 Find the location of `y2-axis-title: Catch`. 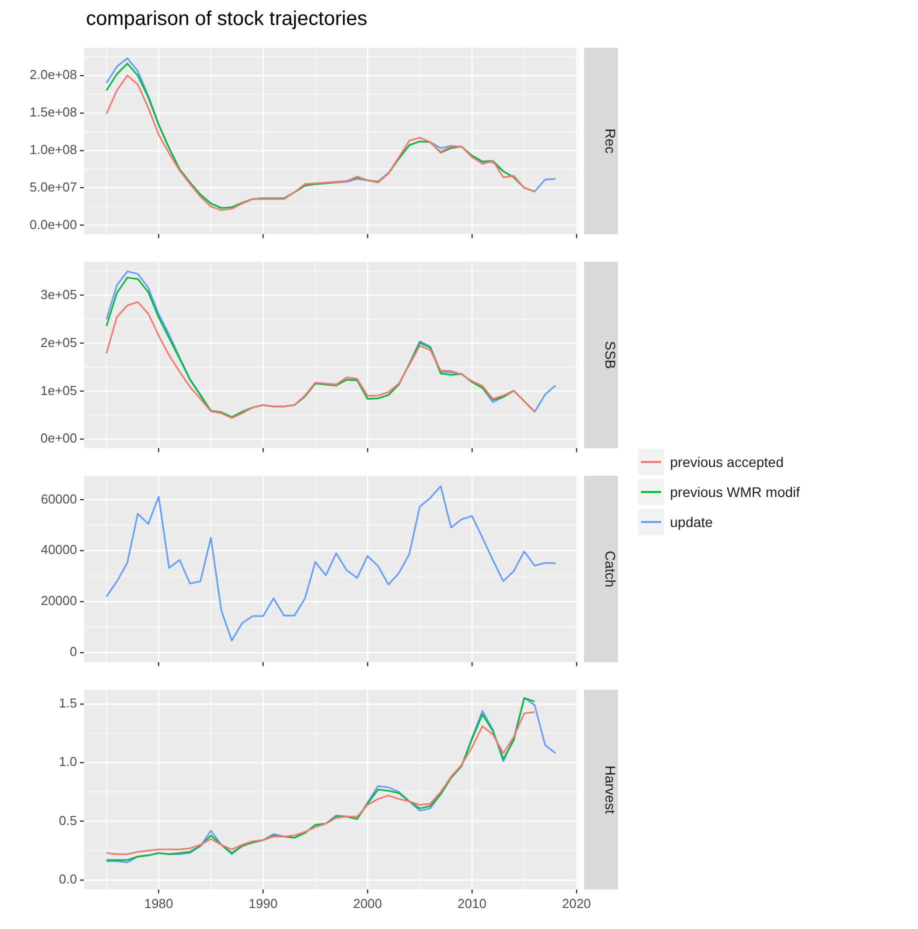

y2-axis-title: Catch is located at coordinates (610, 569).